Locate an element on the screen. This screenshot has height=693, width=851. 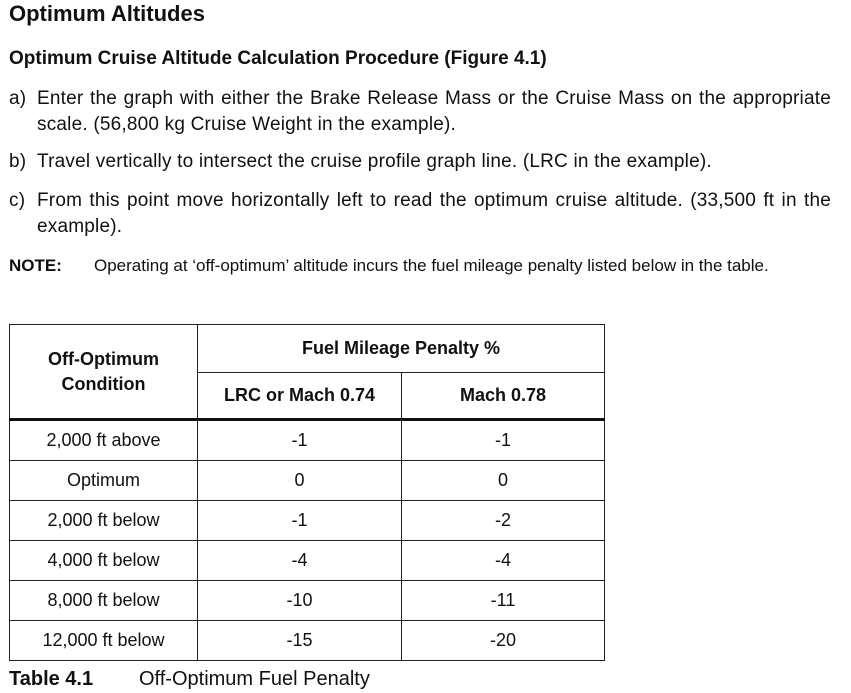
table-caption: Table 4.1 Off-Optimum Fuel Penalty is located at coordinates (189, 679).